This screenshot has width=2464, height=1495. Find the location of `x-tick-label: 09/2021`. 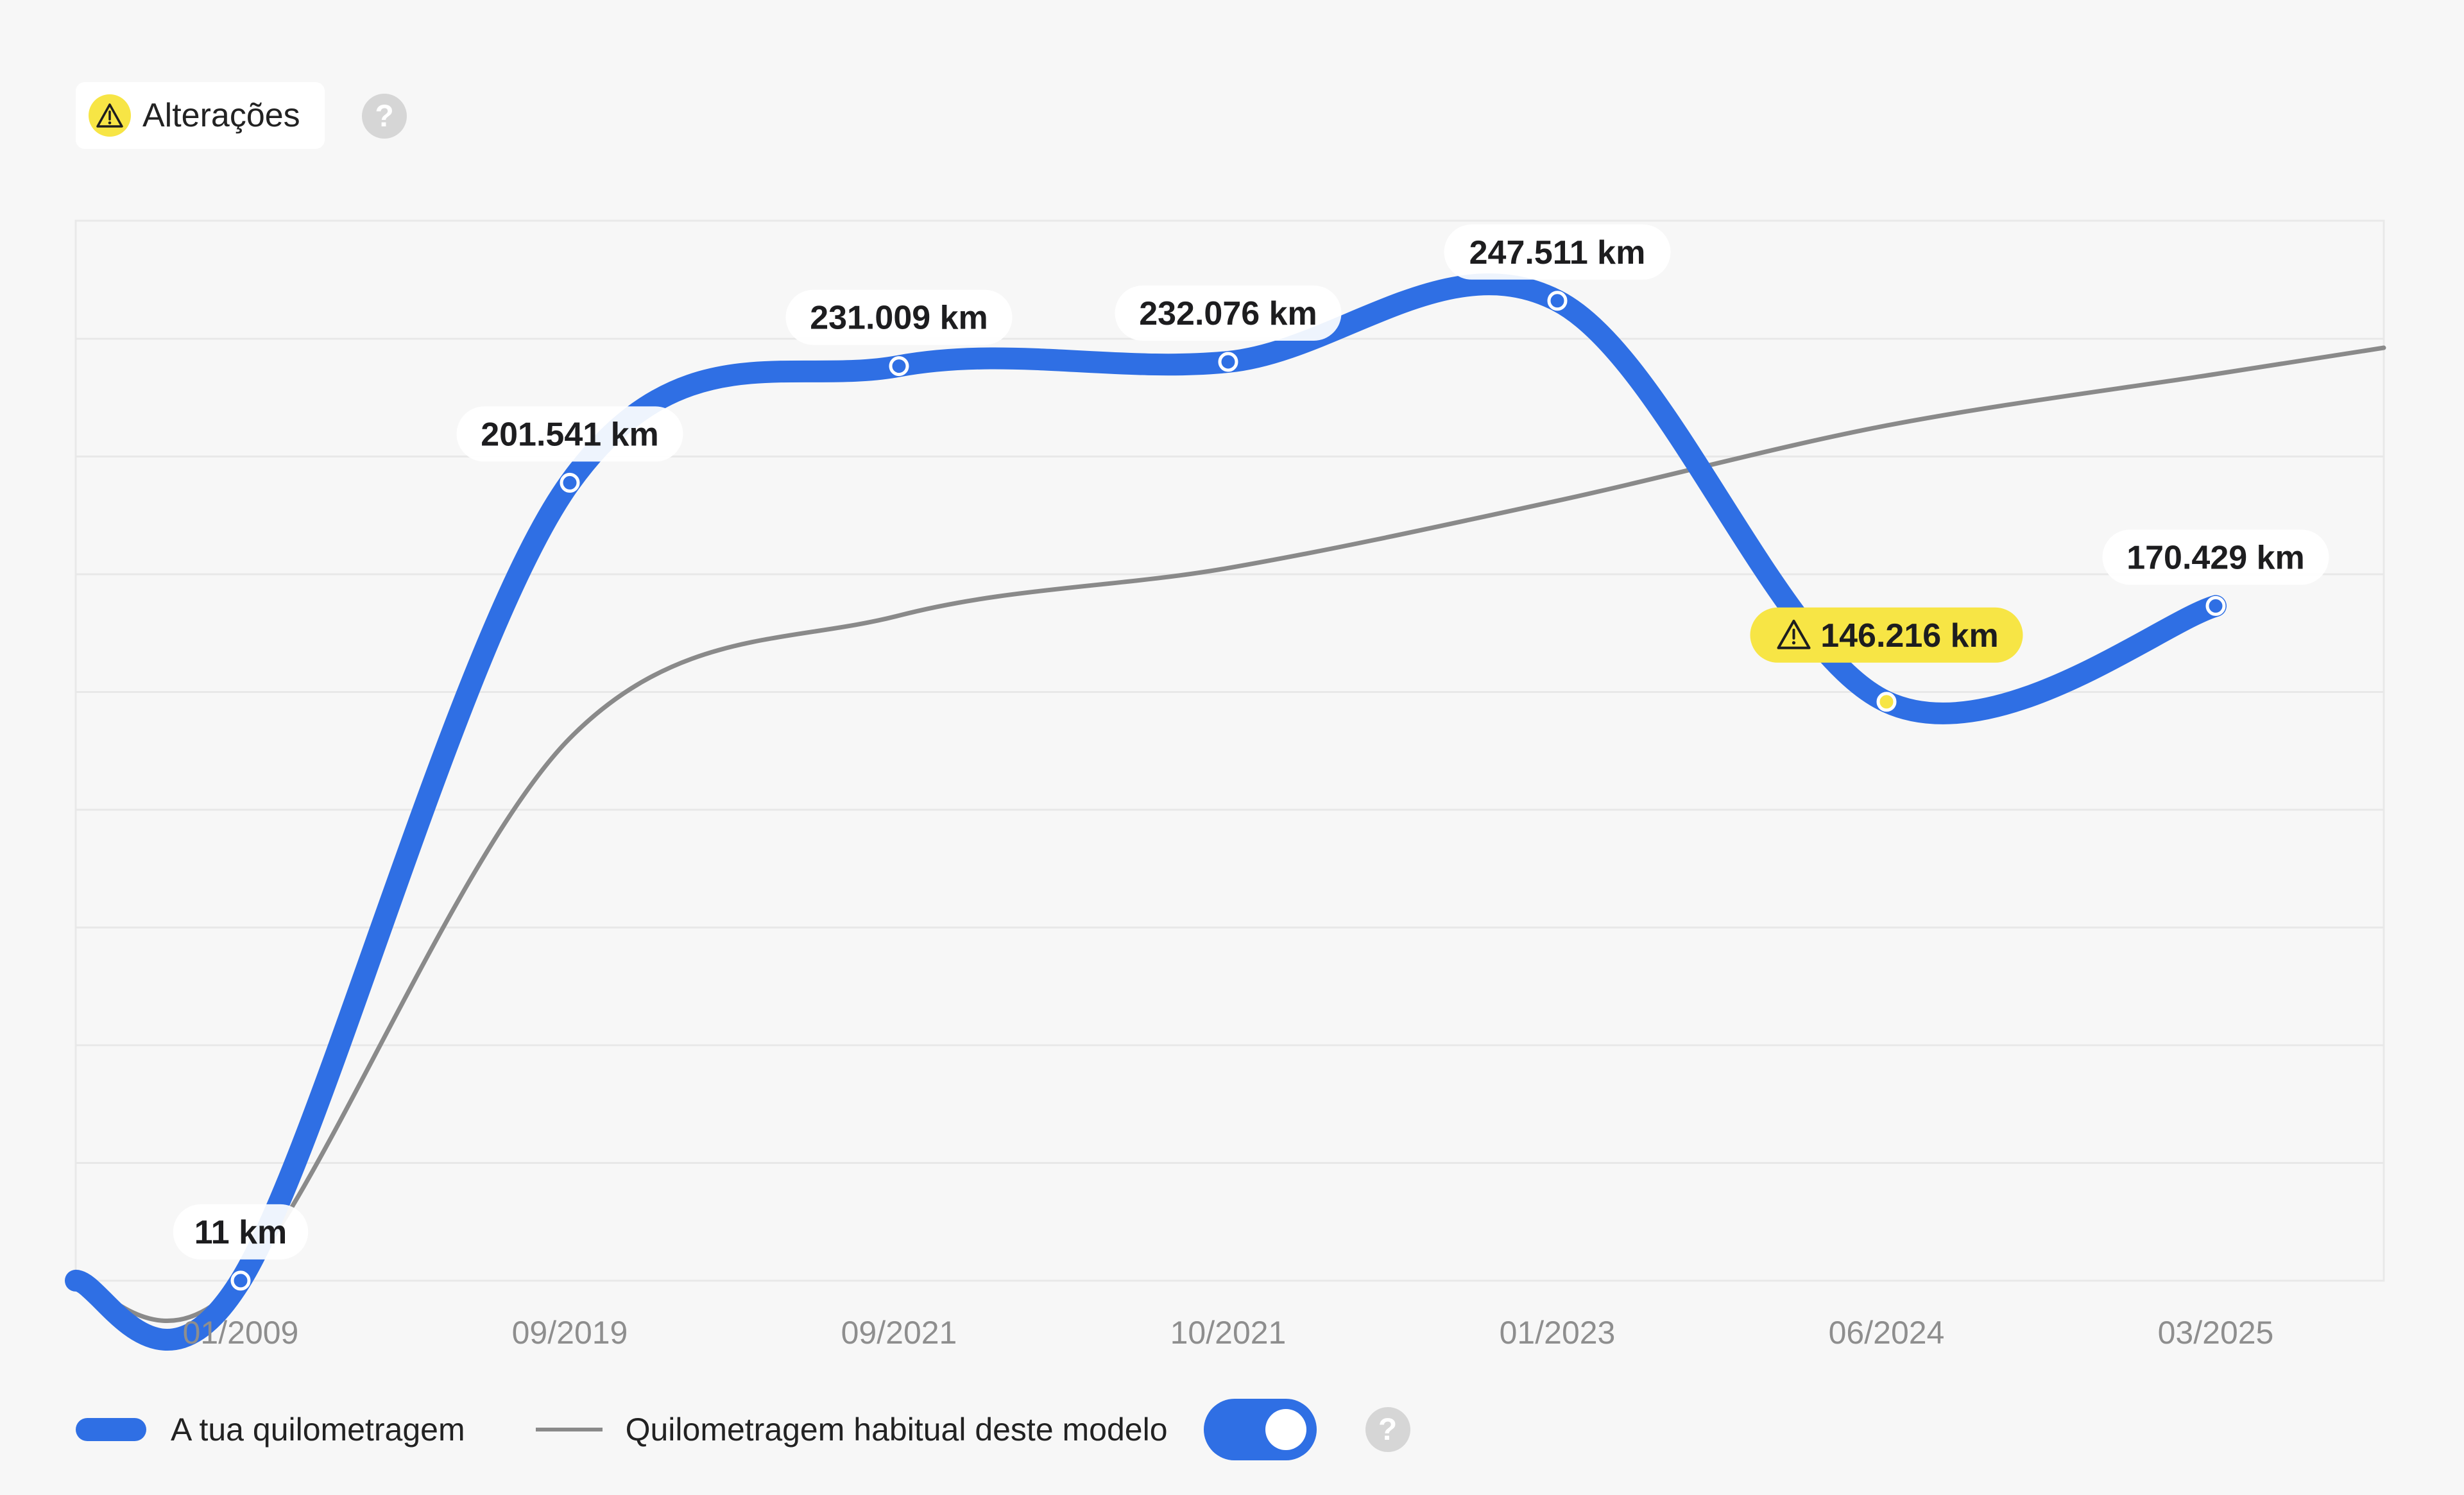

x-tick-label: 09/2021 is located at coordinates (899, 1333).